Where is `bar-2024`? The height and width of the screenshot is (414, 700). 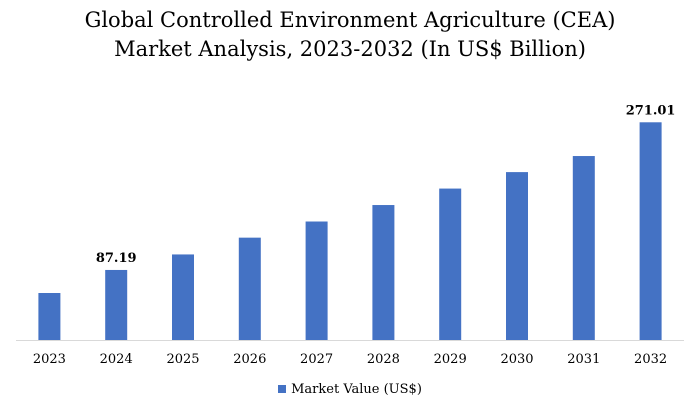 bar-2024 is located at coordinates (116, 304).